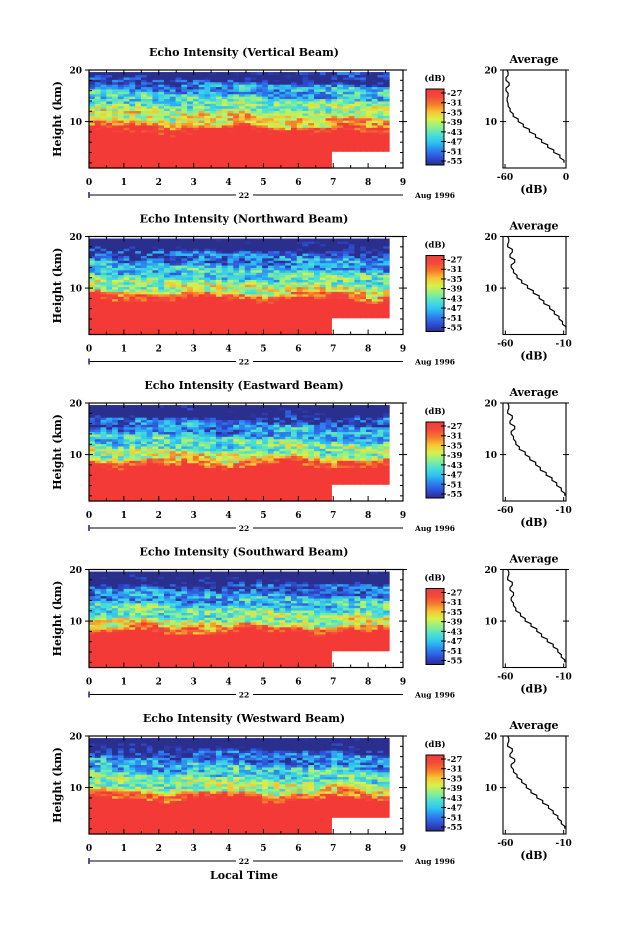  What do you see at coordinates (533, 189) in the screenshot?
I see `average-x-label: (dB)` at bounding box center [533, 189].